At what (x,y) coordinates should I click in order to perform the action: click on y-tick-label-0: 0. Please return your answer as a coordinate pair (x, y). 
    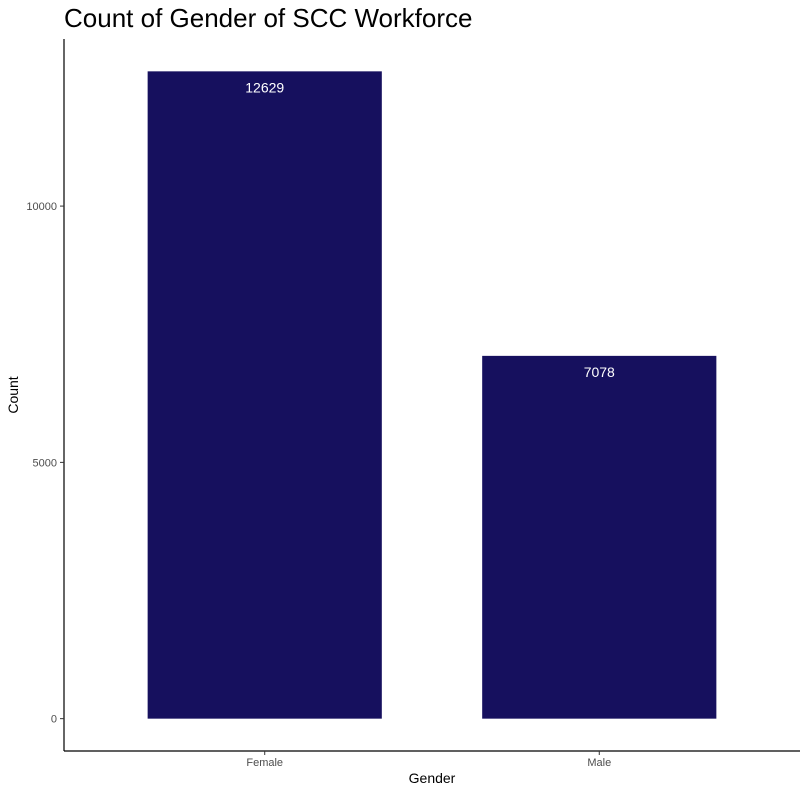
    Looking at the image, I should click on (54, 720).